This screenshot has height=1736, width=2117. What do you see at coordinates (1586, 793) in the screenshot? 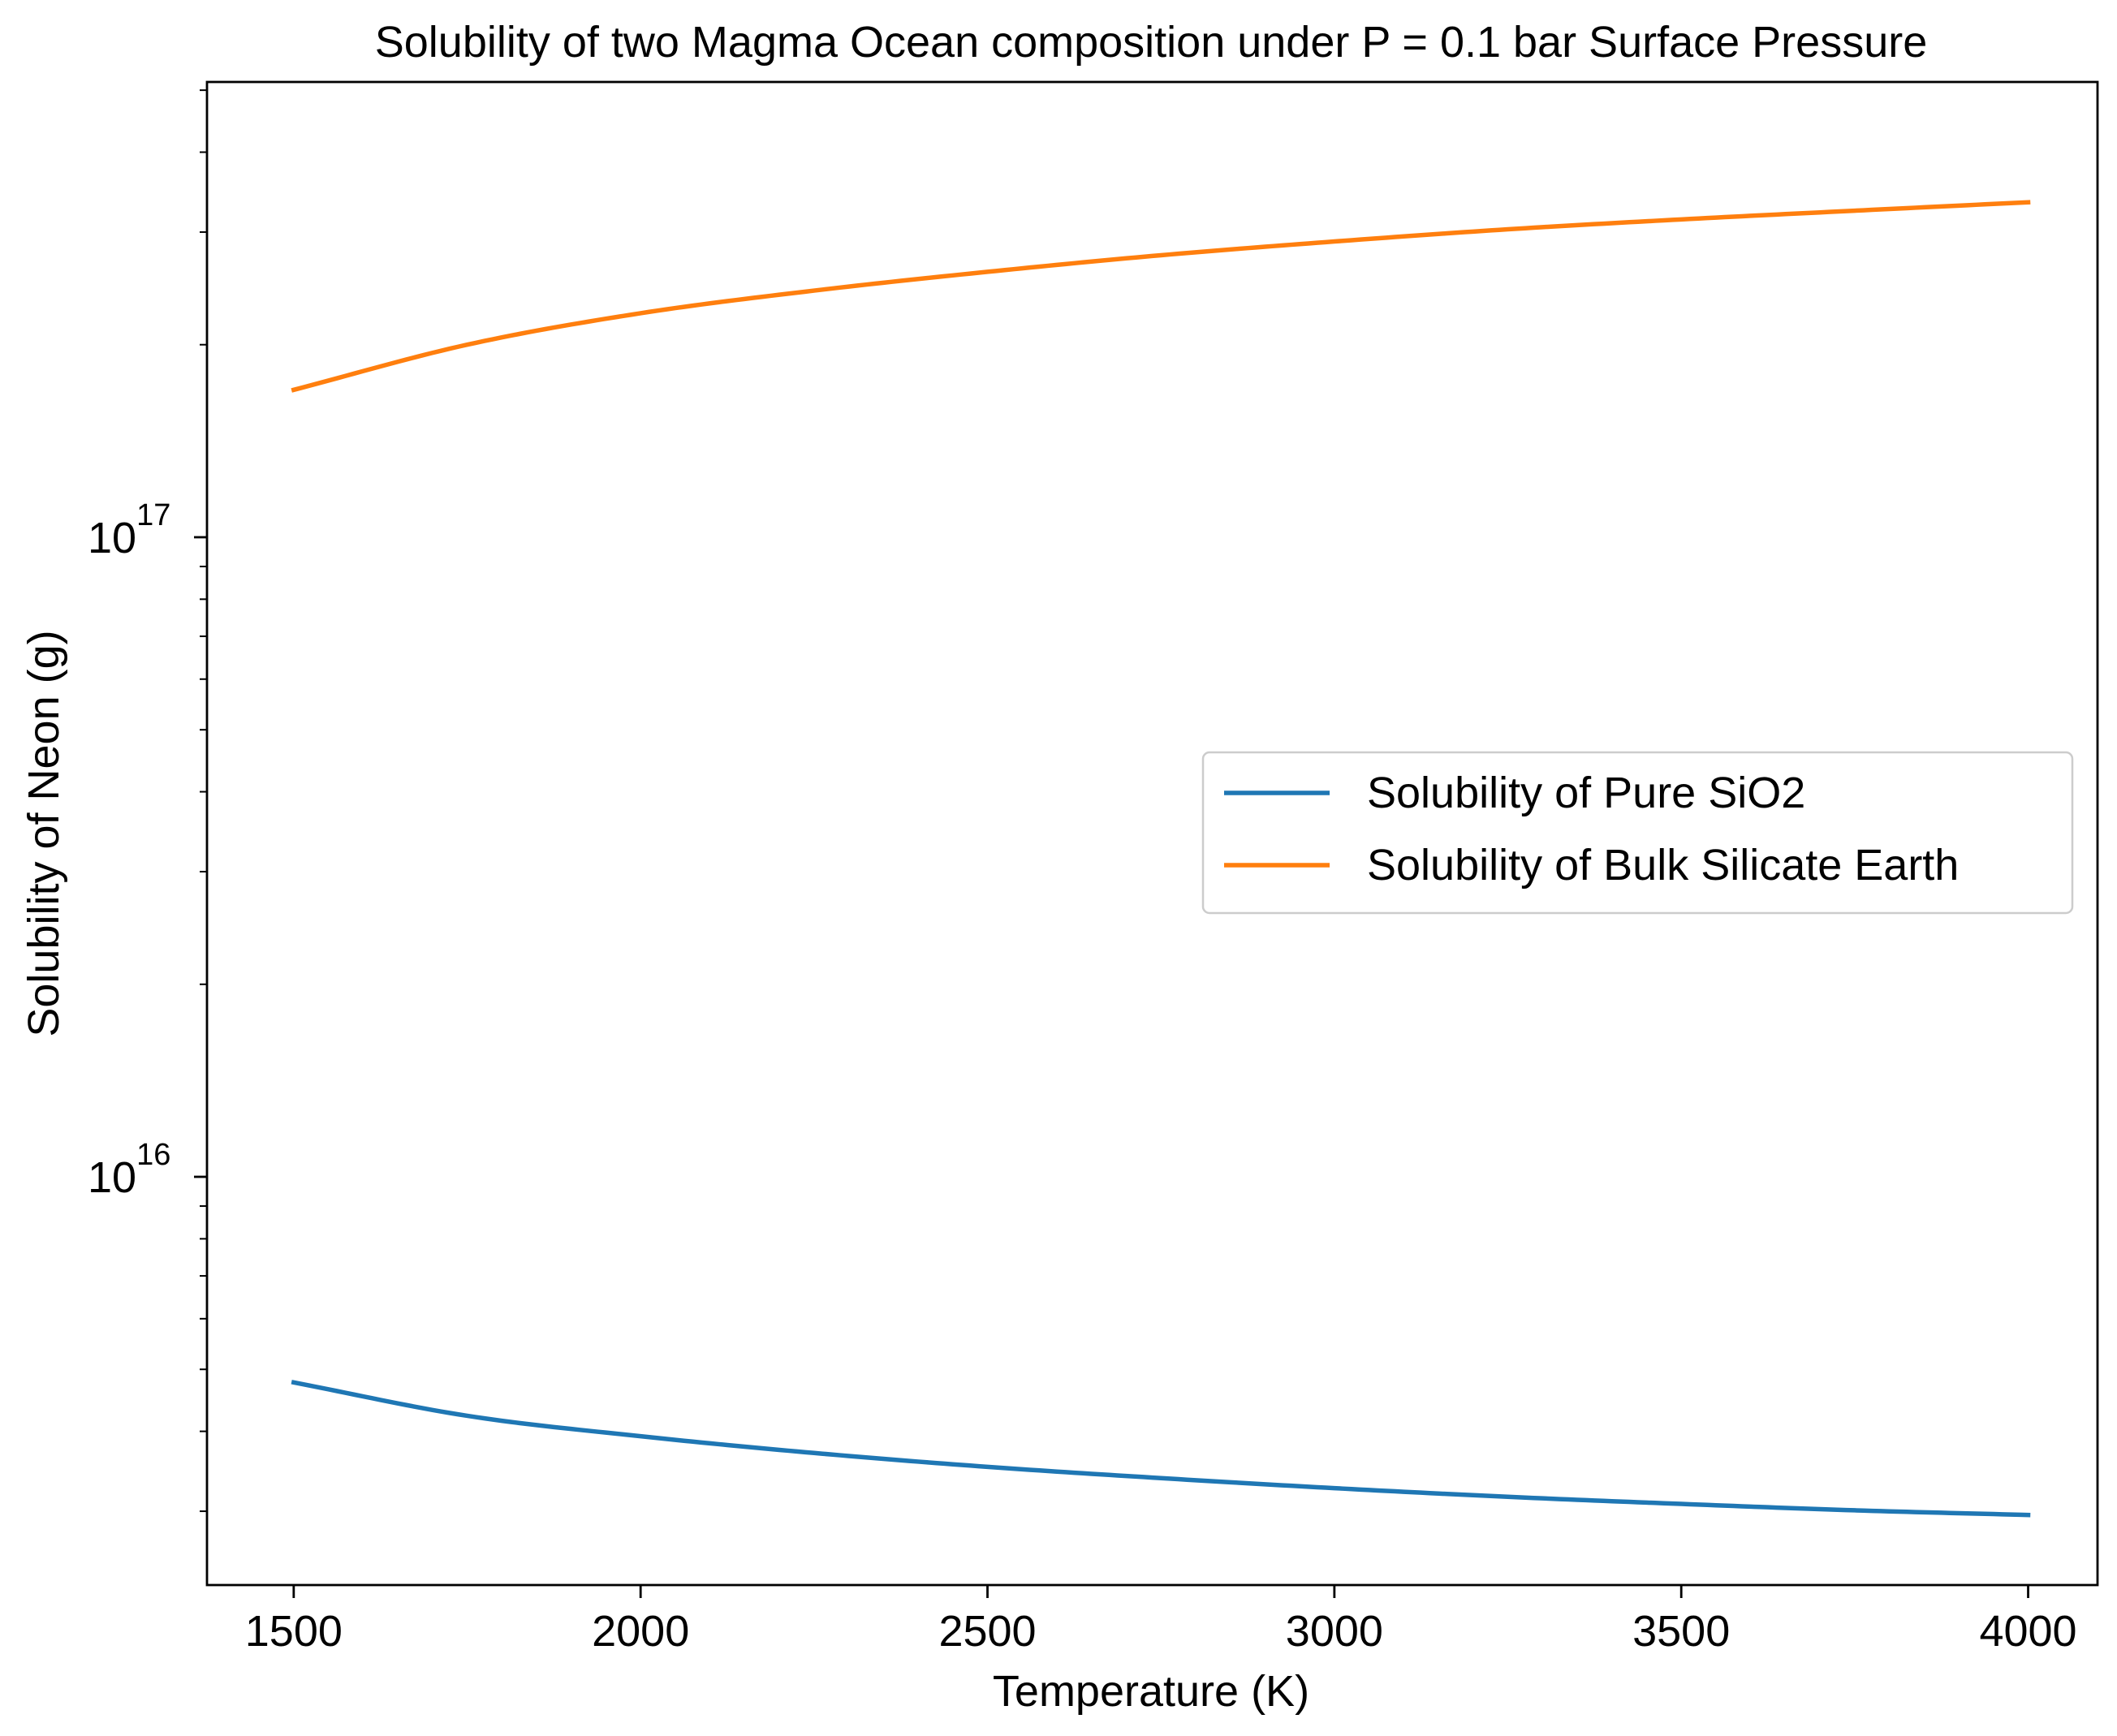
I see `legend-label-pure-sio2: Solubility of Pure SiO2` at bounding box center [1586, 793].